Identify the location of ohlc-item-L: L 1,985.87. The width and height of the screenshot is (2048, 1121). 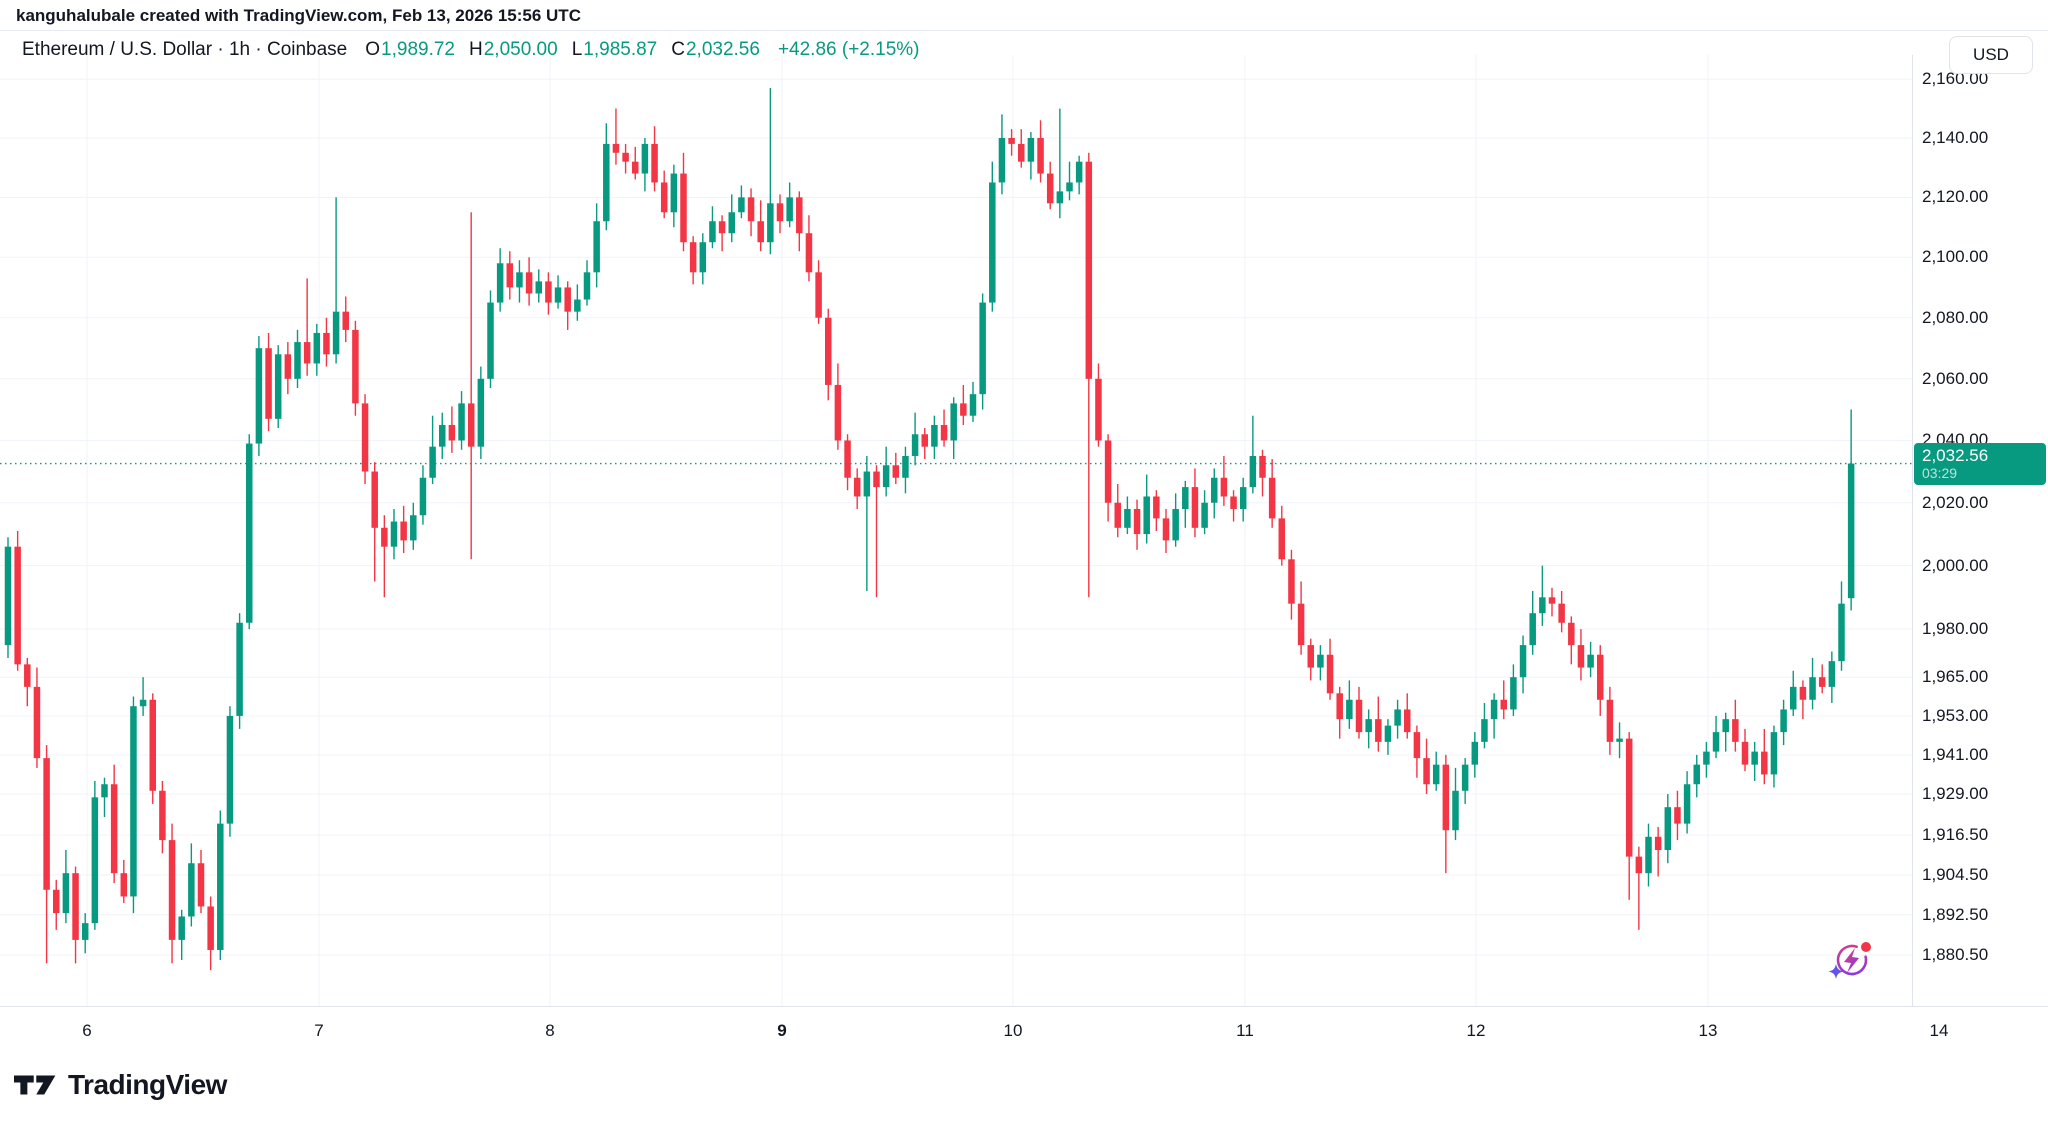
(614, 49).